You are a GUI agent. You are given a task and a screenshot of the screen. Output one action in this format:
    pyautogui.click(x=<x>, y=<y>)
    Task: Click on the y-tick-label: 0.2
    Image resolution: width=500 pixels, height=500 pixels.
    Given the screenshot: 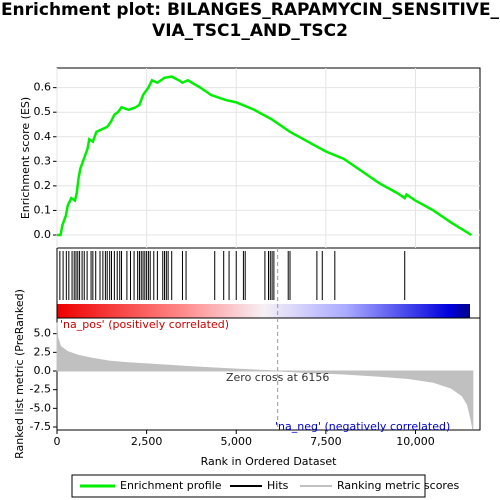 What is the action you would take?
    pyautogui.click(x=43, y=185)
    